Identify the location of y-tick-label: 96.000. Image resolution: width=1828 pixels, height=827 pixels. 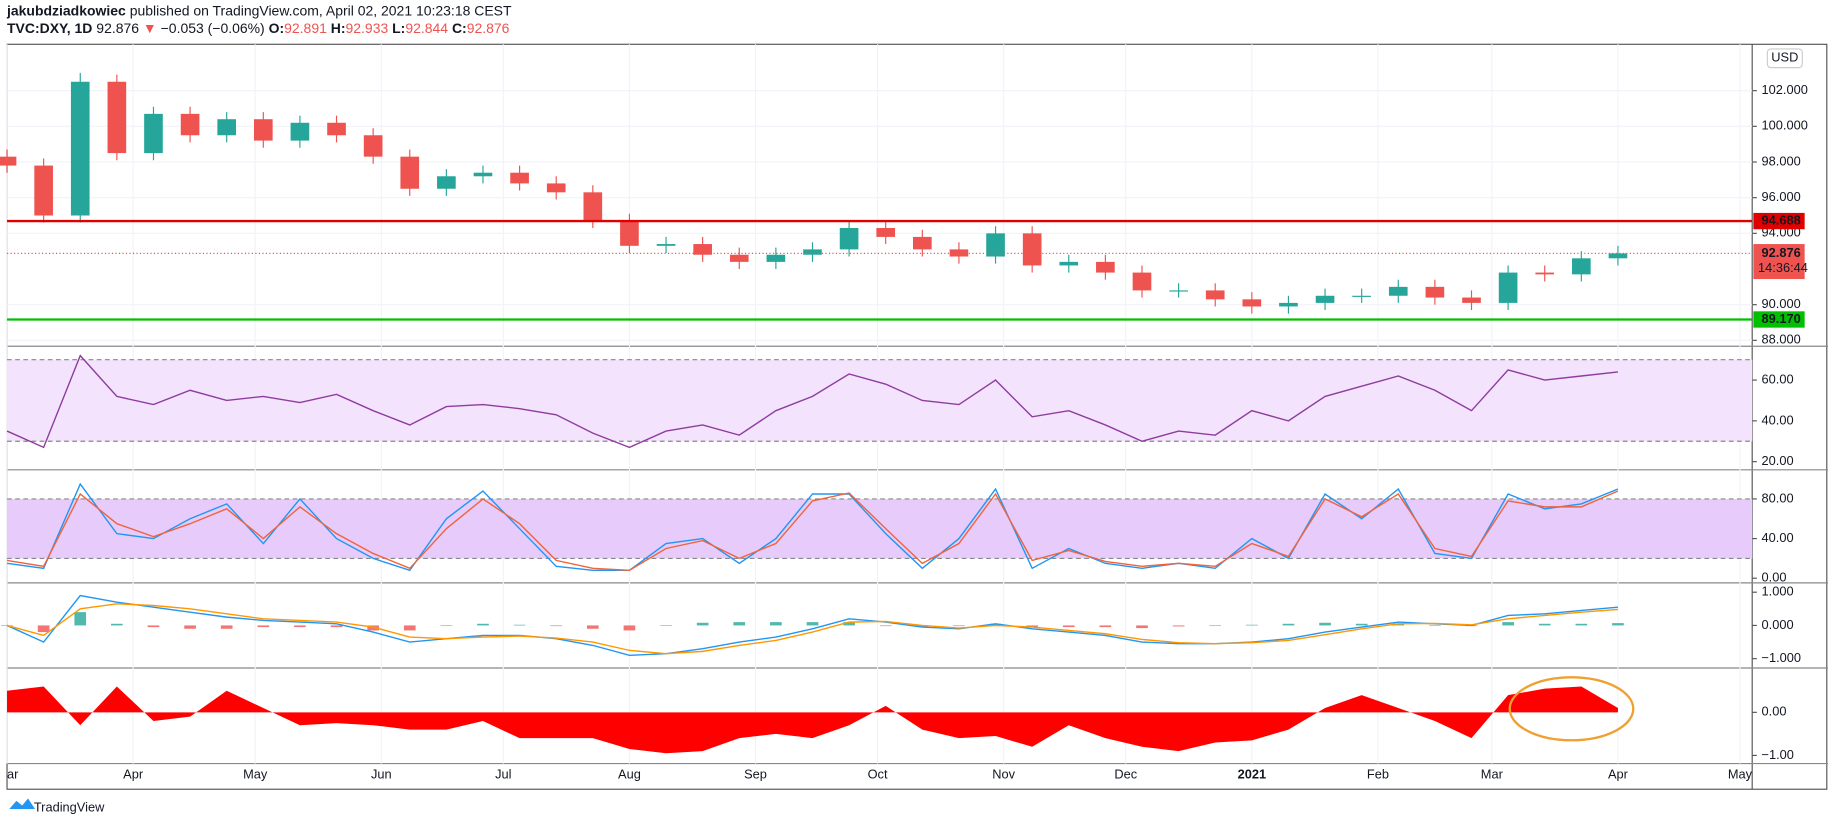
(1781, 196).